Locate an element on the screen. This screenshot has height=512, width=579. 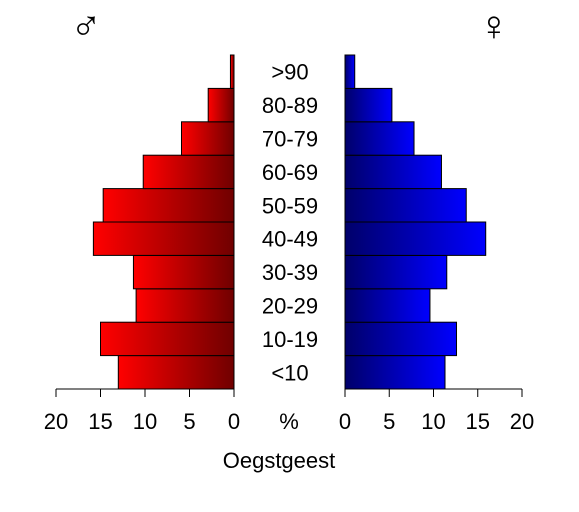
age-label-80-89: 80-89 is located at coordinates (290, 105).